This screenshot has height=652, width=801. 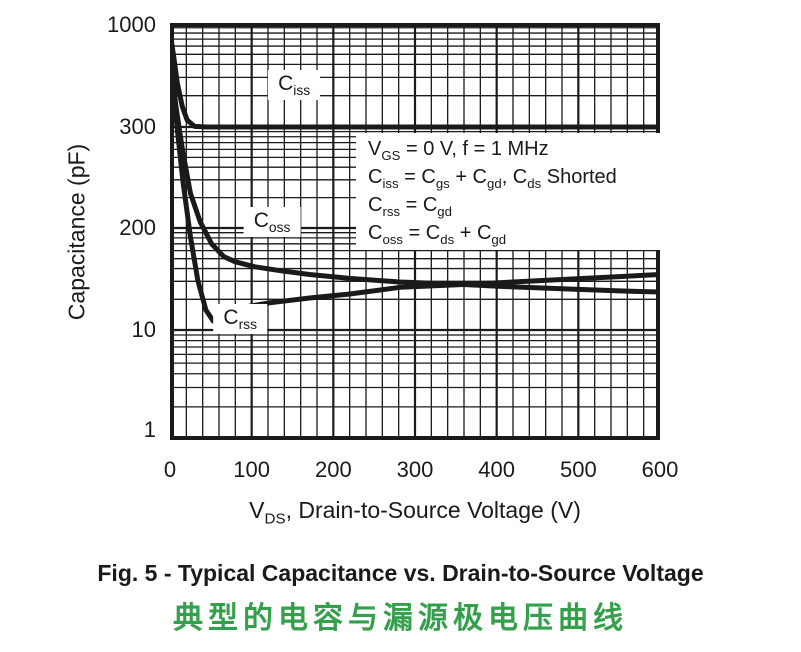 What do you see at coordinates (660, 469) in the screenshot?
I see `x-tick-label: 600` at bounding box center [660, 469].